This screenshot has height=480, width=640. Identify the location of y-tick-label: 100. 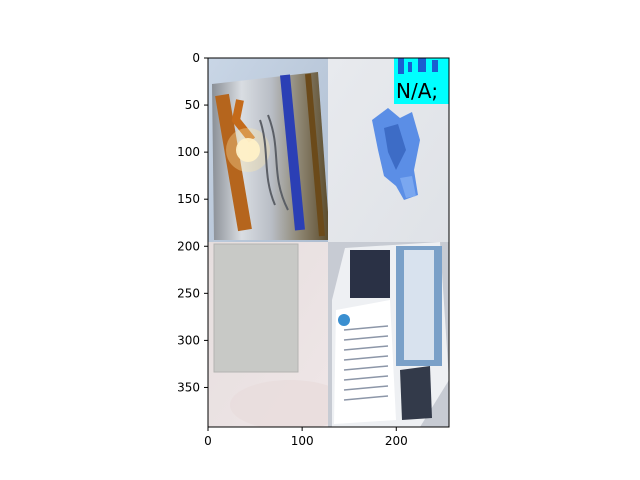
(188, 152).